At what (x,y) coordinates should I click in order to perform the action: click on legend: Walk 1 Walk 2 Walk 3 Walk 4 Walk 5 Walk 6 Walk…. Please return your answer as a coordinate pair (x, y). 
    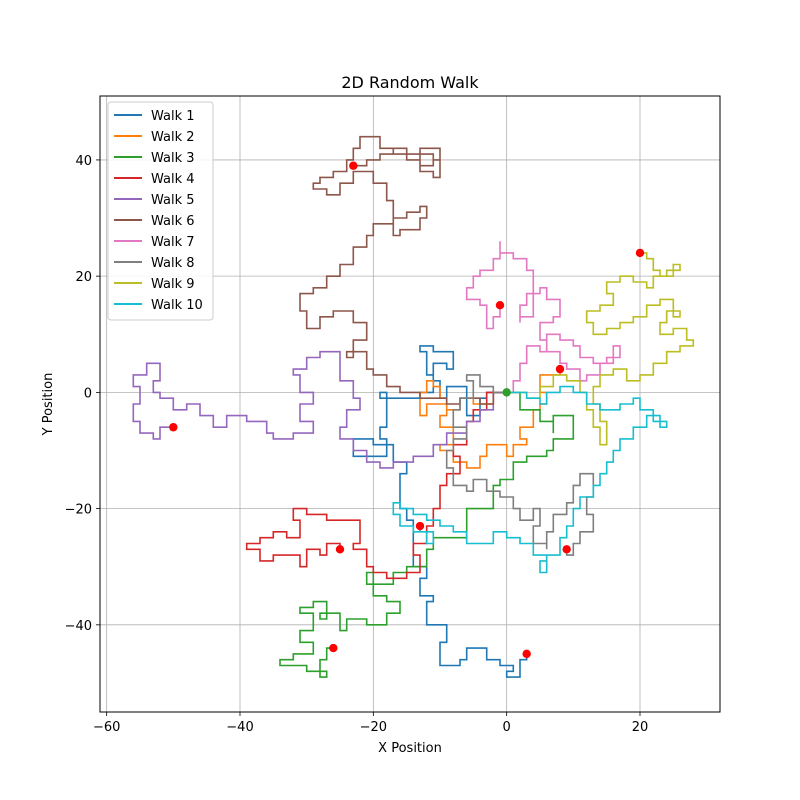
    Looking at the image, I should click on (160, 211).